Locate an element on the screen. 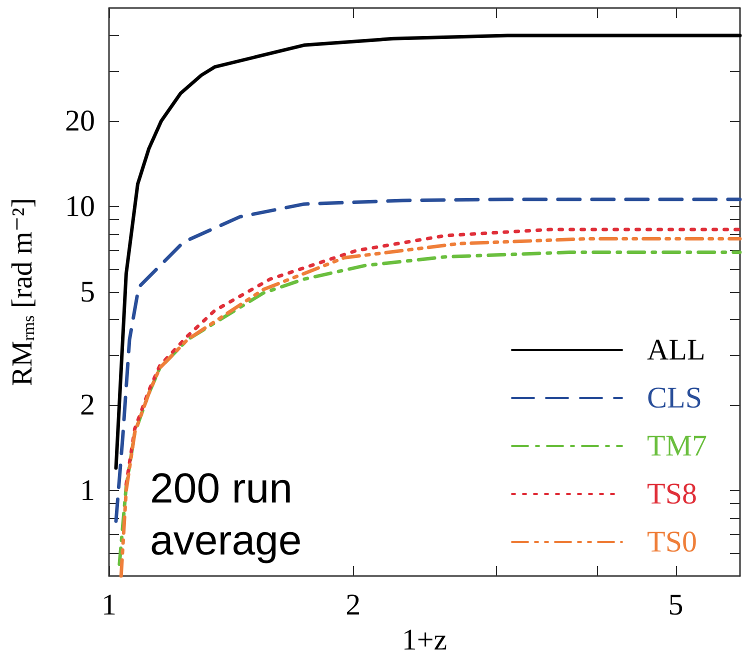 The image size is (742, 662). x-axis-title: 1+z is located at coordinates (425, 639).